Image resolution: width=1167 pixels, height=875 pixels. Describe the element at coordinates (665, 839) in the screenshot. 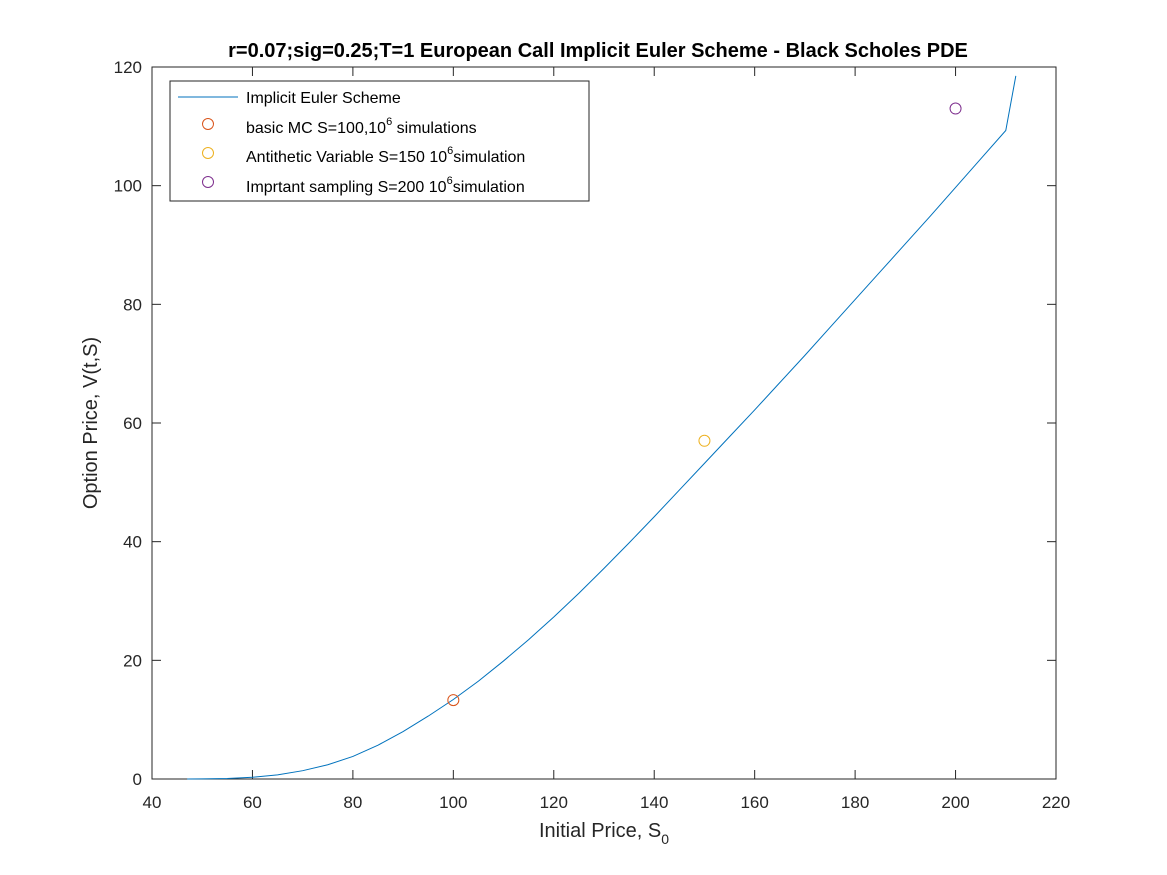

I see `x-axis-label-subscript: 0` at that location.